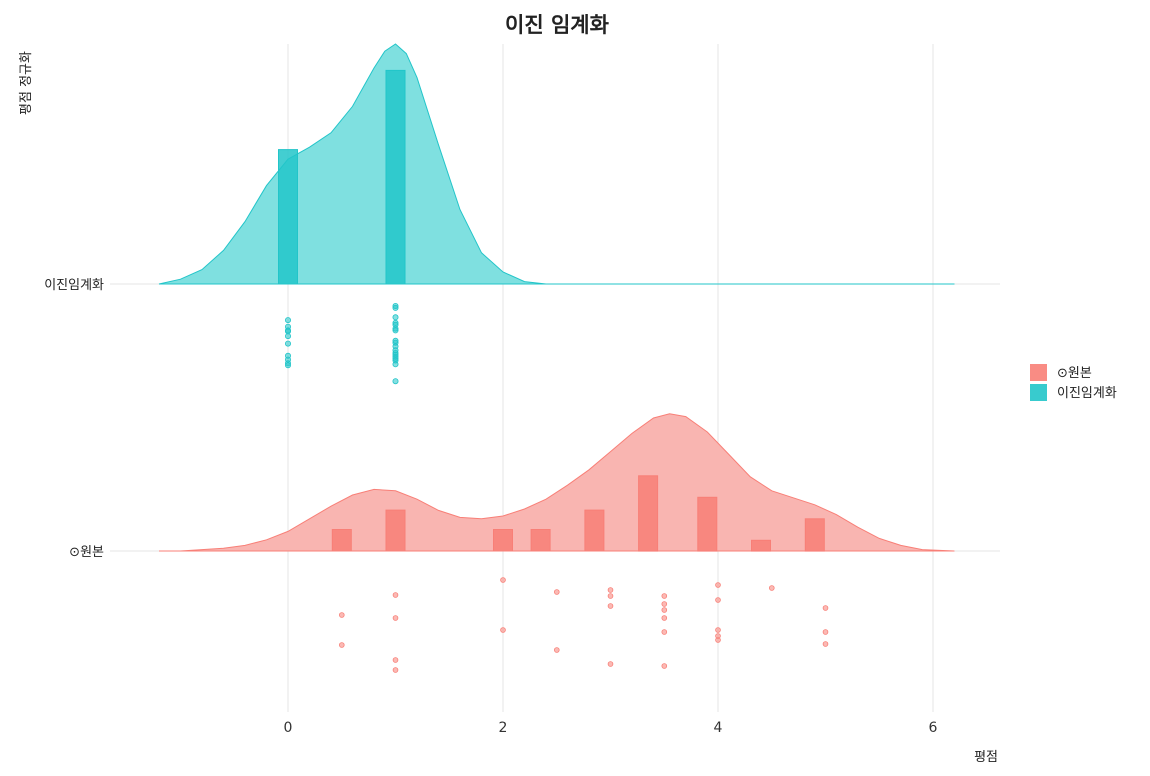 The width and height of the screenshot is (1150, 776). I want to click on x-tick-label-4: 4, so click(718, 728).